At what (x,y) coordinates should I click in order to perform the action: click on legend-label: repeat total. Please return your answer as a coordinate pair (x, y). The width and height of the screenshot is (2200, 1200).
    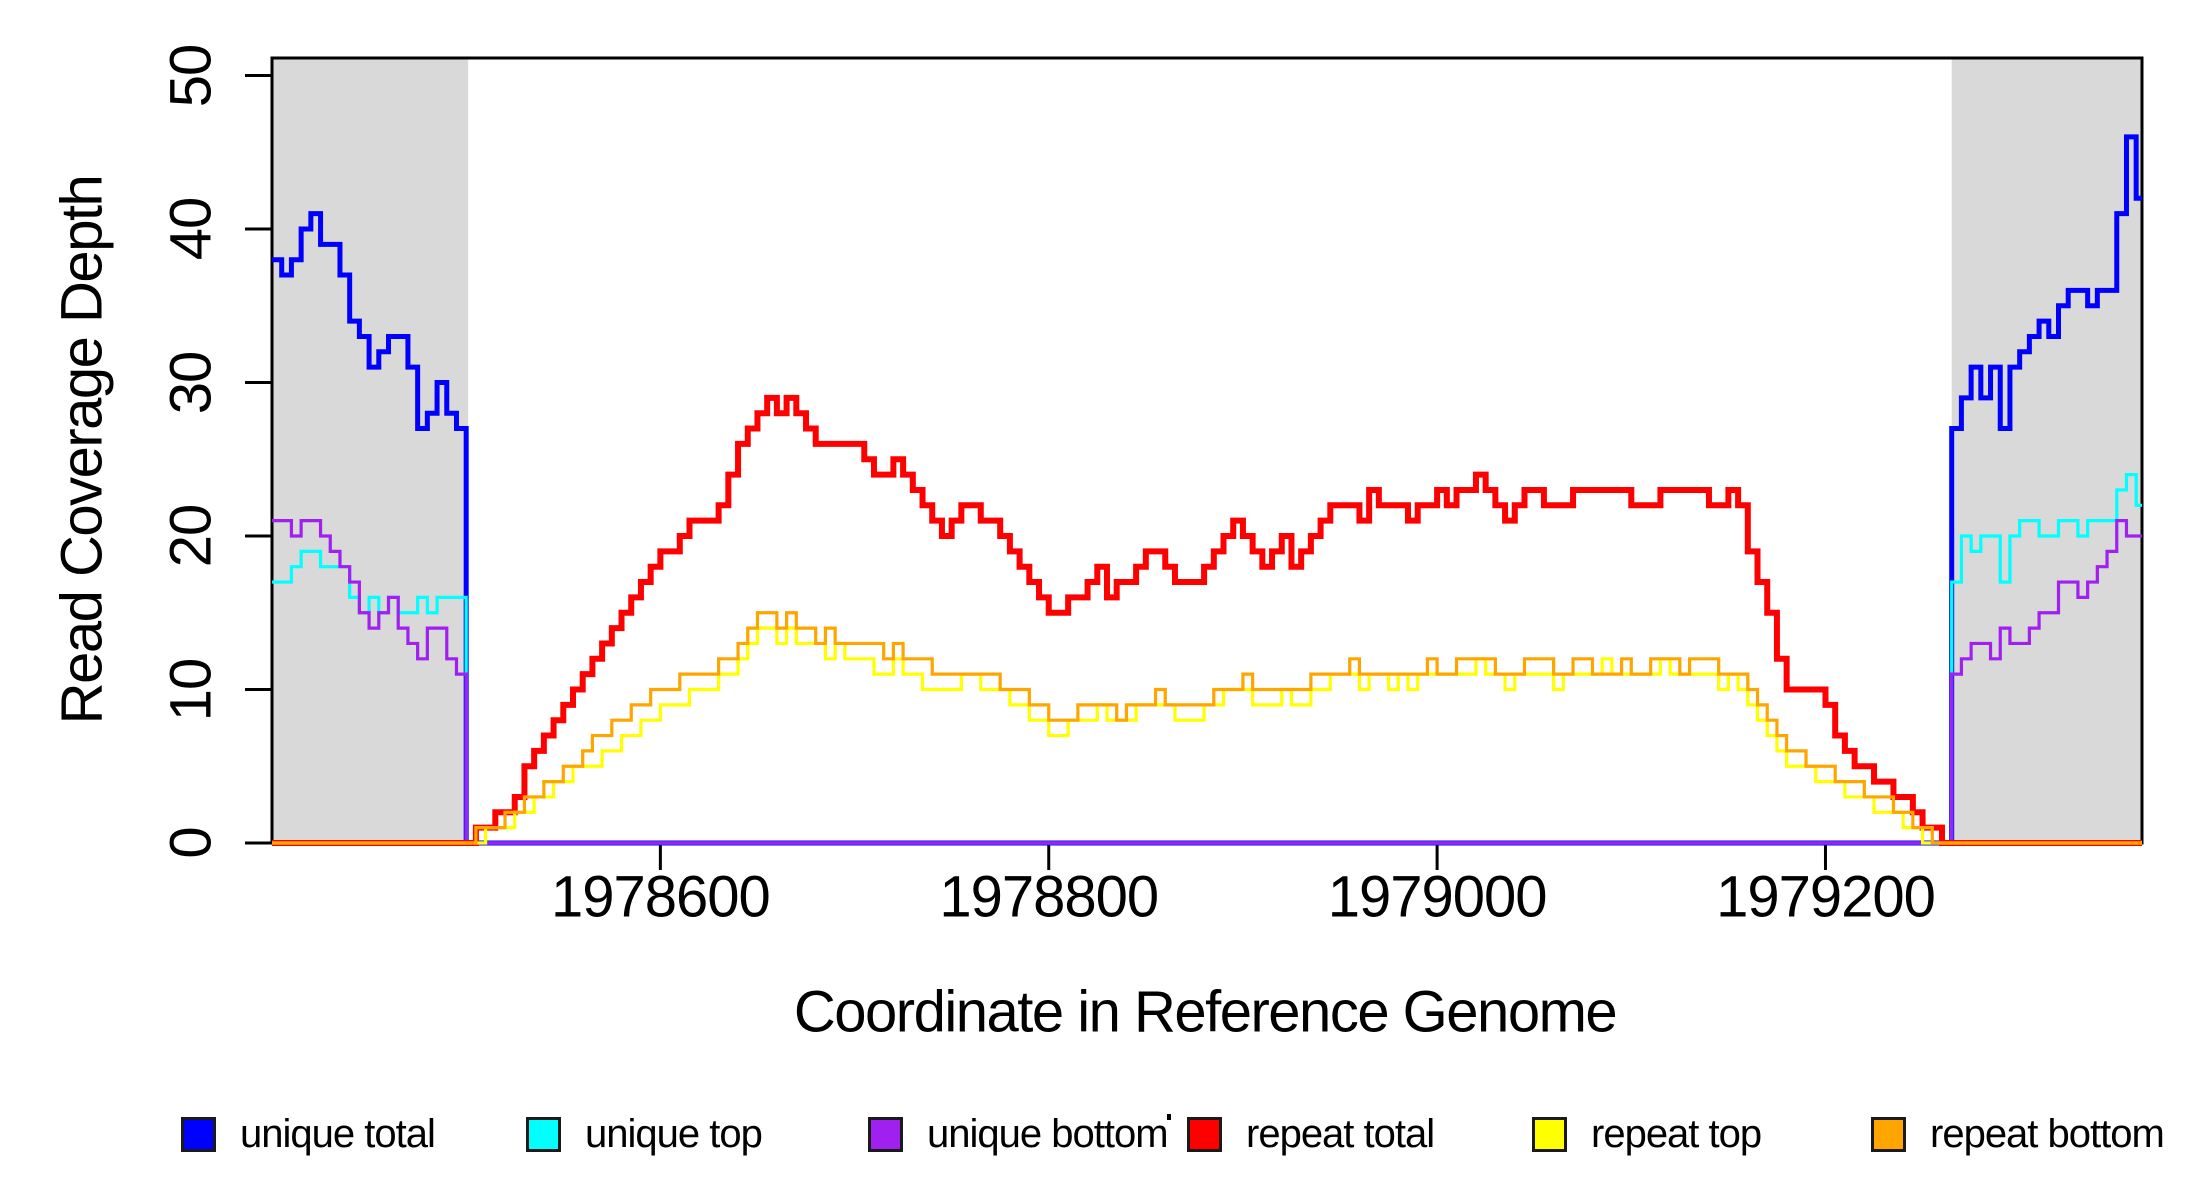
    Looking at the image, I should click on (1340, 1134).